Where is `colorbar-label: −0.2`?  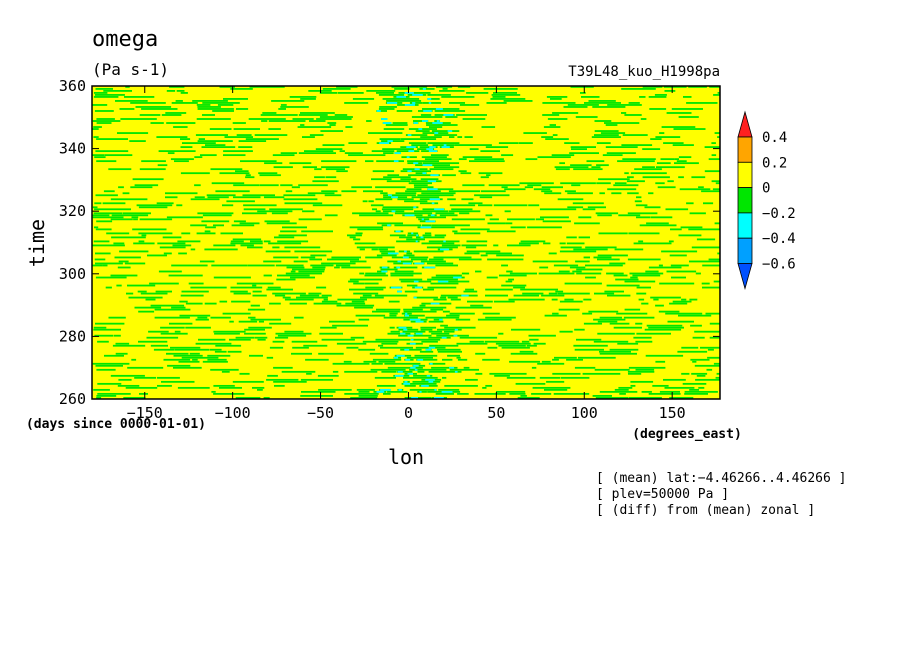
colorbar-label: −0.2 is located at coordinates (779, 214).